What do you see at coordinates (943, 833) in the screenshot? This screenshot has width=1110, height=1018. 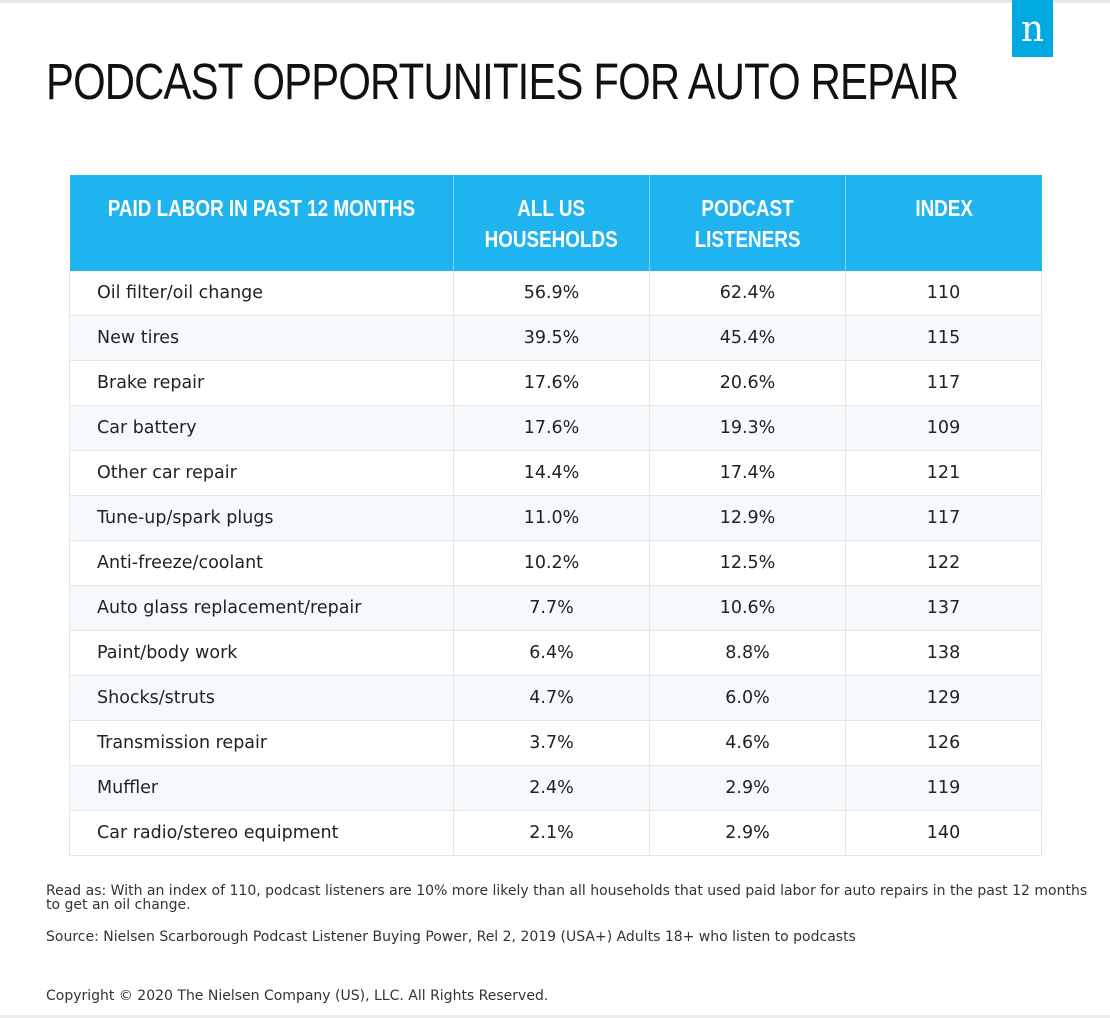 I see `cell-index: 140` at bounding box center [943, 833].